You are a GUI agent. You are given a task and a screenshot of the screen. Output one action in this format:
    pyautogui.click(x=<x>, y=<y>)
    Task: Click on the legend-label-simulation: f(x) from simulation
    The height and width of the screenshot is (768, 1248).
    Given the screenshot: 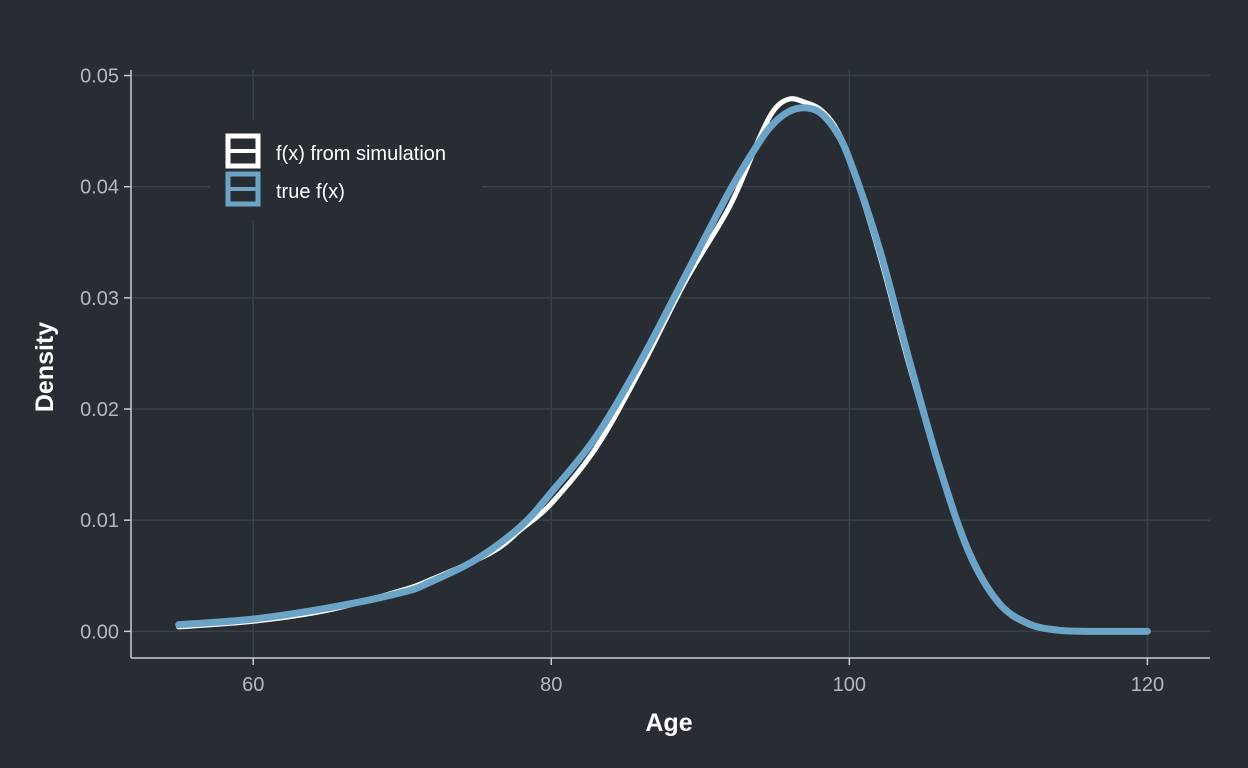 What is the action you would take?
    pyautogui.click(x=361, y=154)
    